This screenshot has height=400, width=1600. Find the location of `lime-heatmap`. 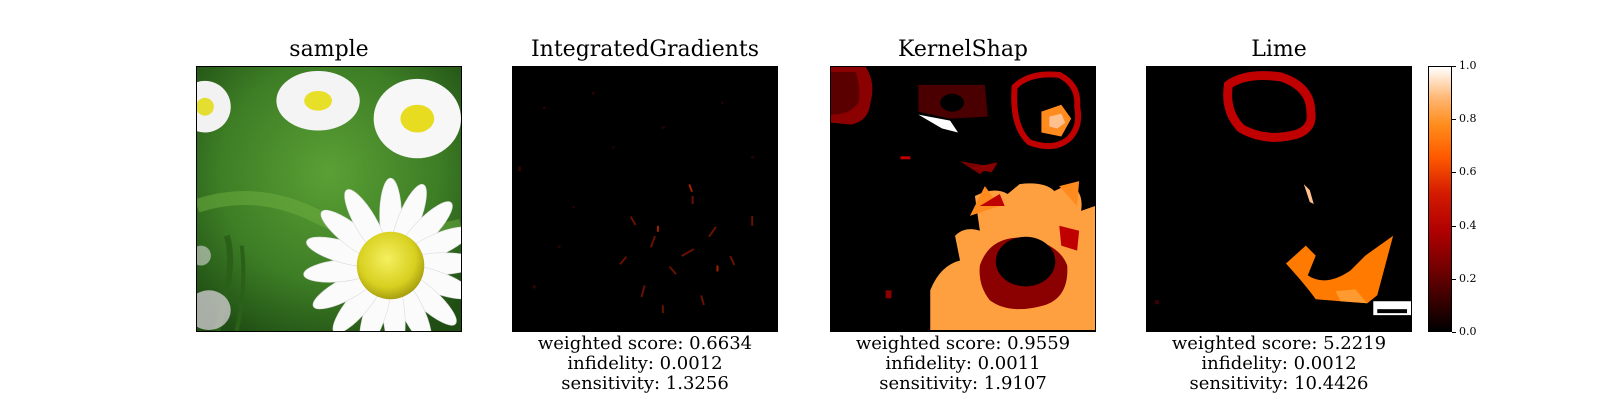

lime-heatmap is located at coordinates (1279, 199).